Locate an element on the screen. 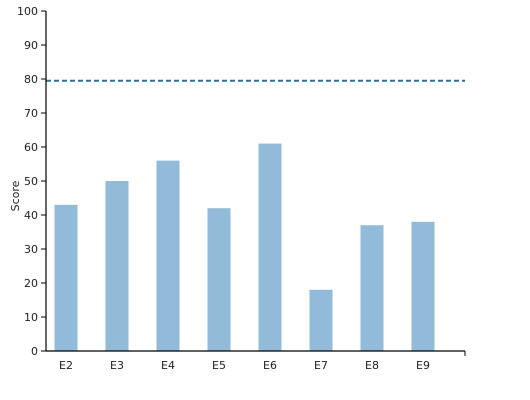 This screenshot has width=530, height=400. x-tick-label-e3: E3 is located at coordinates (117, 365).